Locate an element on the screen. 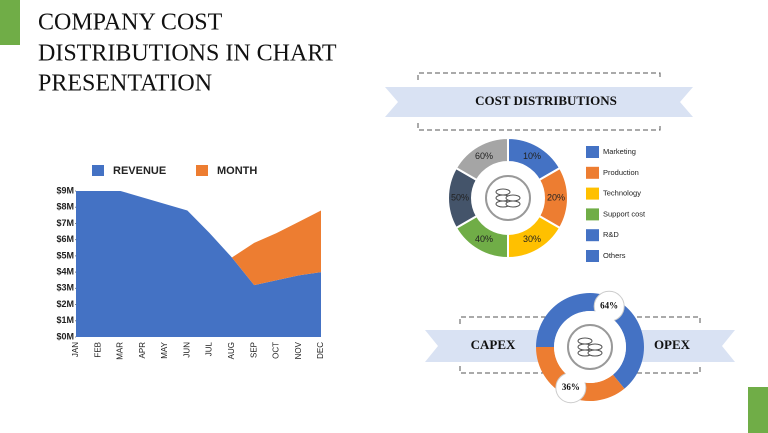 This screenshot has width=768, height=433. legend-label: Support cost is located at coordinates (624, 213).